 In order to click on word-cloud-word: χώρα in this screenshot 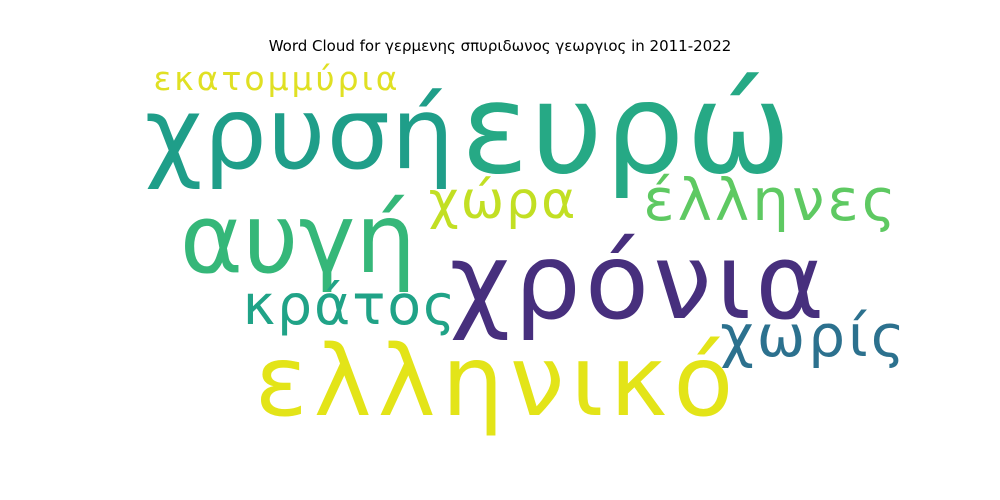, I will do `click(503, 201)`.